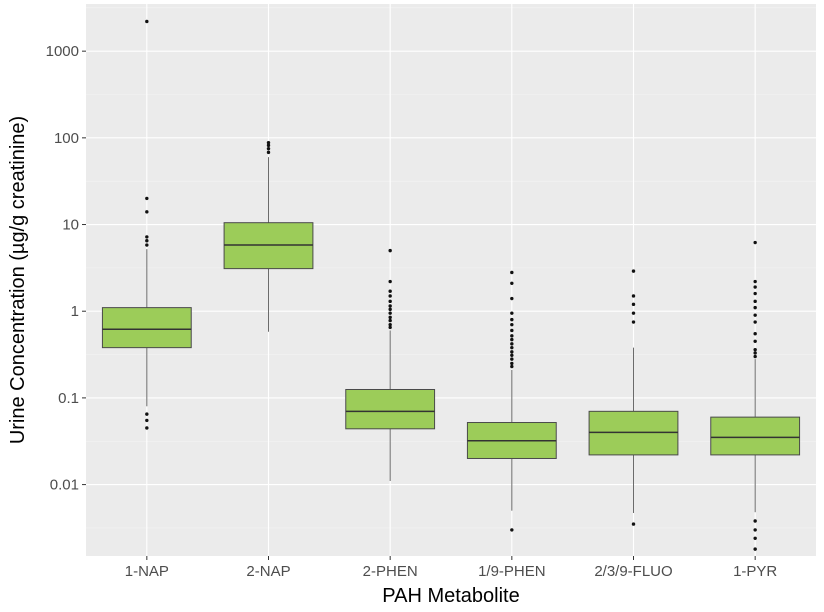 The height and width of the screenshot is (612, 824). I want to click on x-tick-label: 2-NAP, so click(268, 571).